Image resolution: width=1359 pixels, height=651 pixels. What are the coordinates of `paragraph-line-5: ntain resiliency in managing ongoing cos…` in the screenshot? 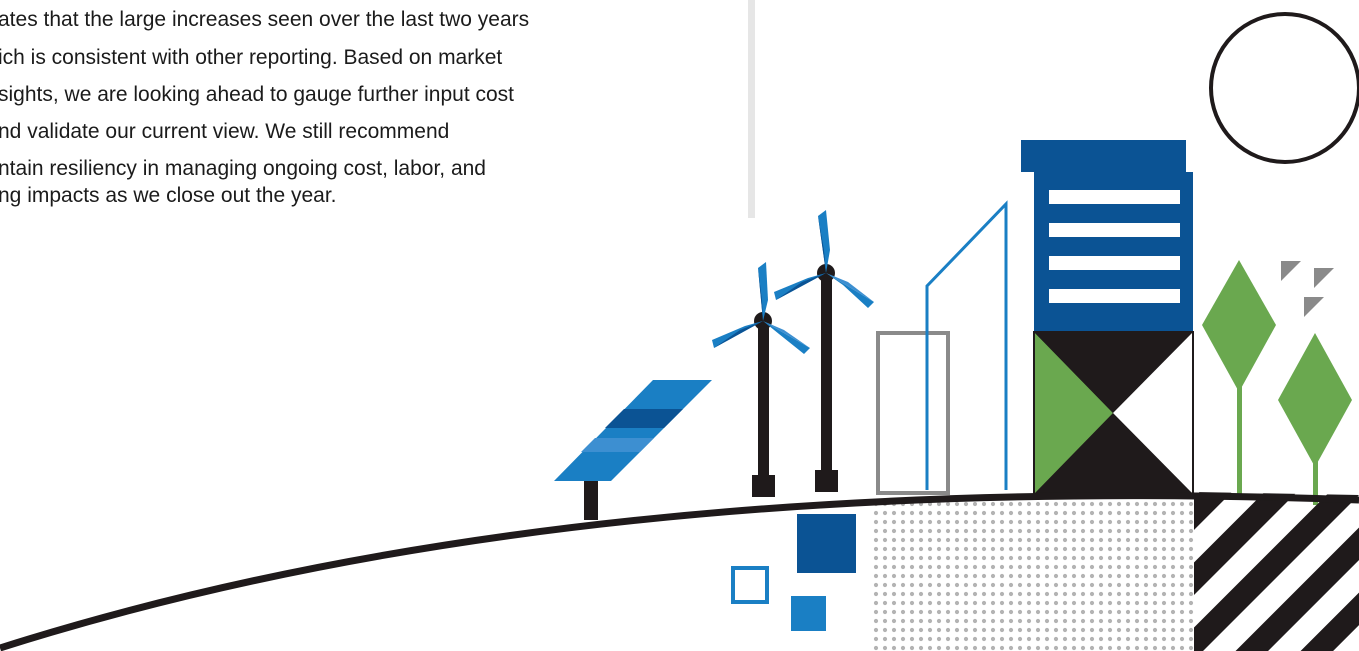 It's located at (243, 168).